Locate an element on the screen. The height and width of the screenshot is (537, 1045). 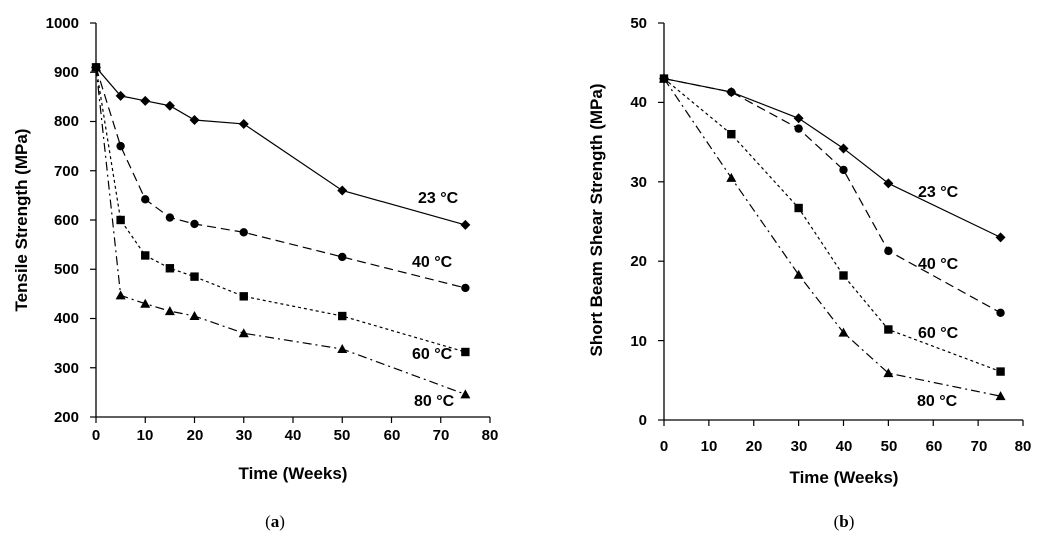
panel-a-xtick-label: 80 is located at coordinates (490, 435).